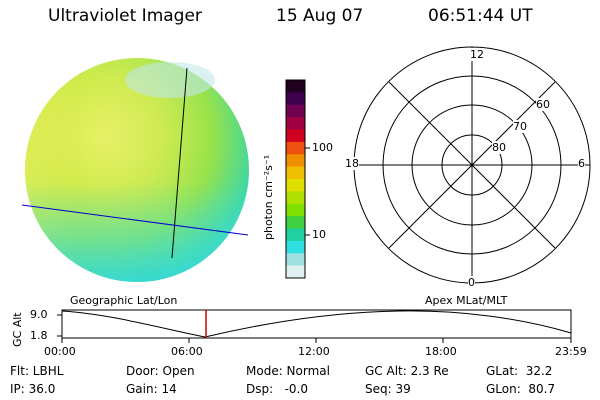 The image size is (600, 400). What do you see at coordinates (125, 16) in the screenshot?
I see `imager-title: Ultraviolet Imager` at bounding box center [125, 16].